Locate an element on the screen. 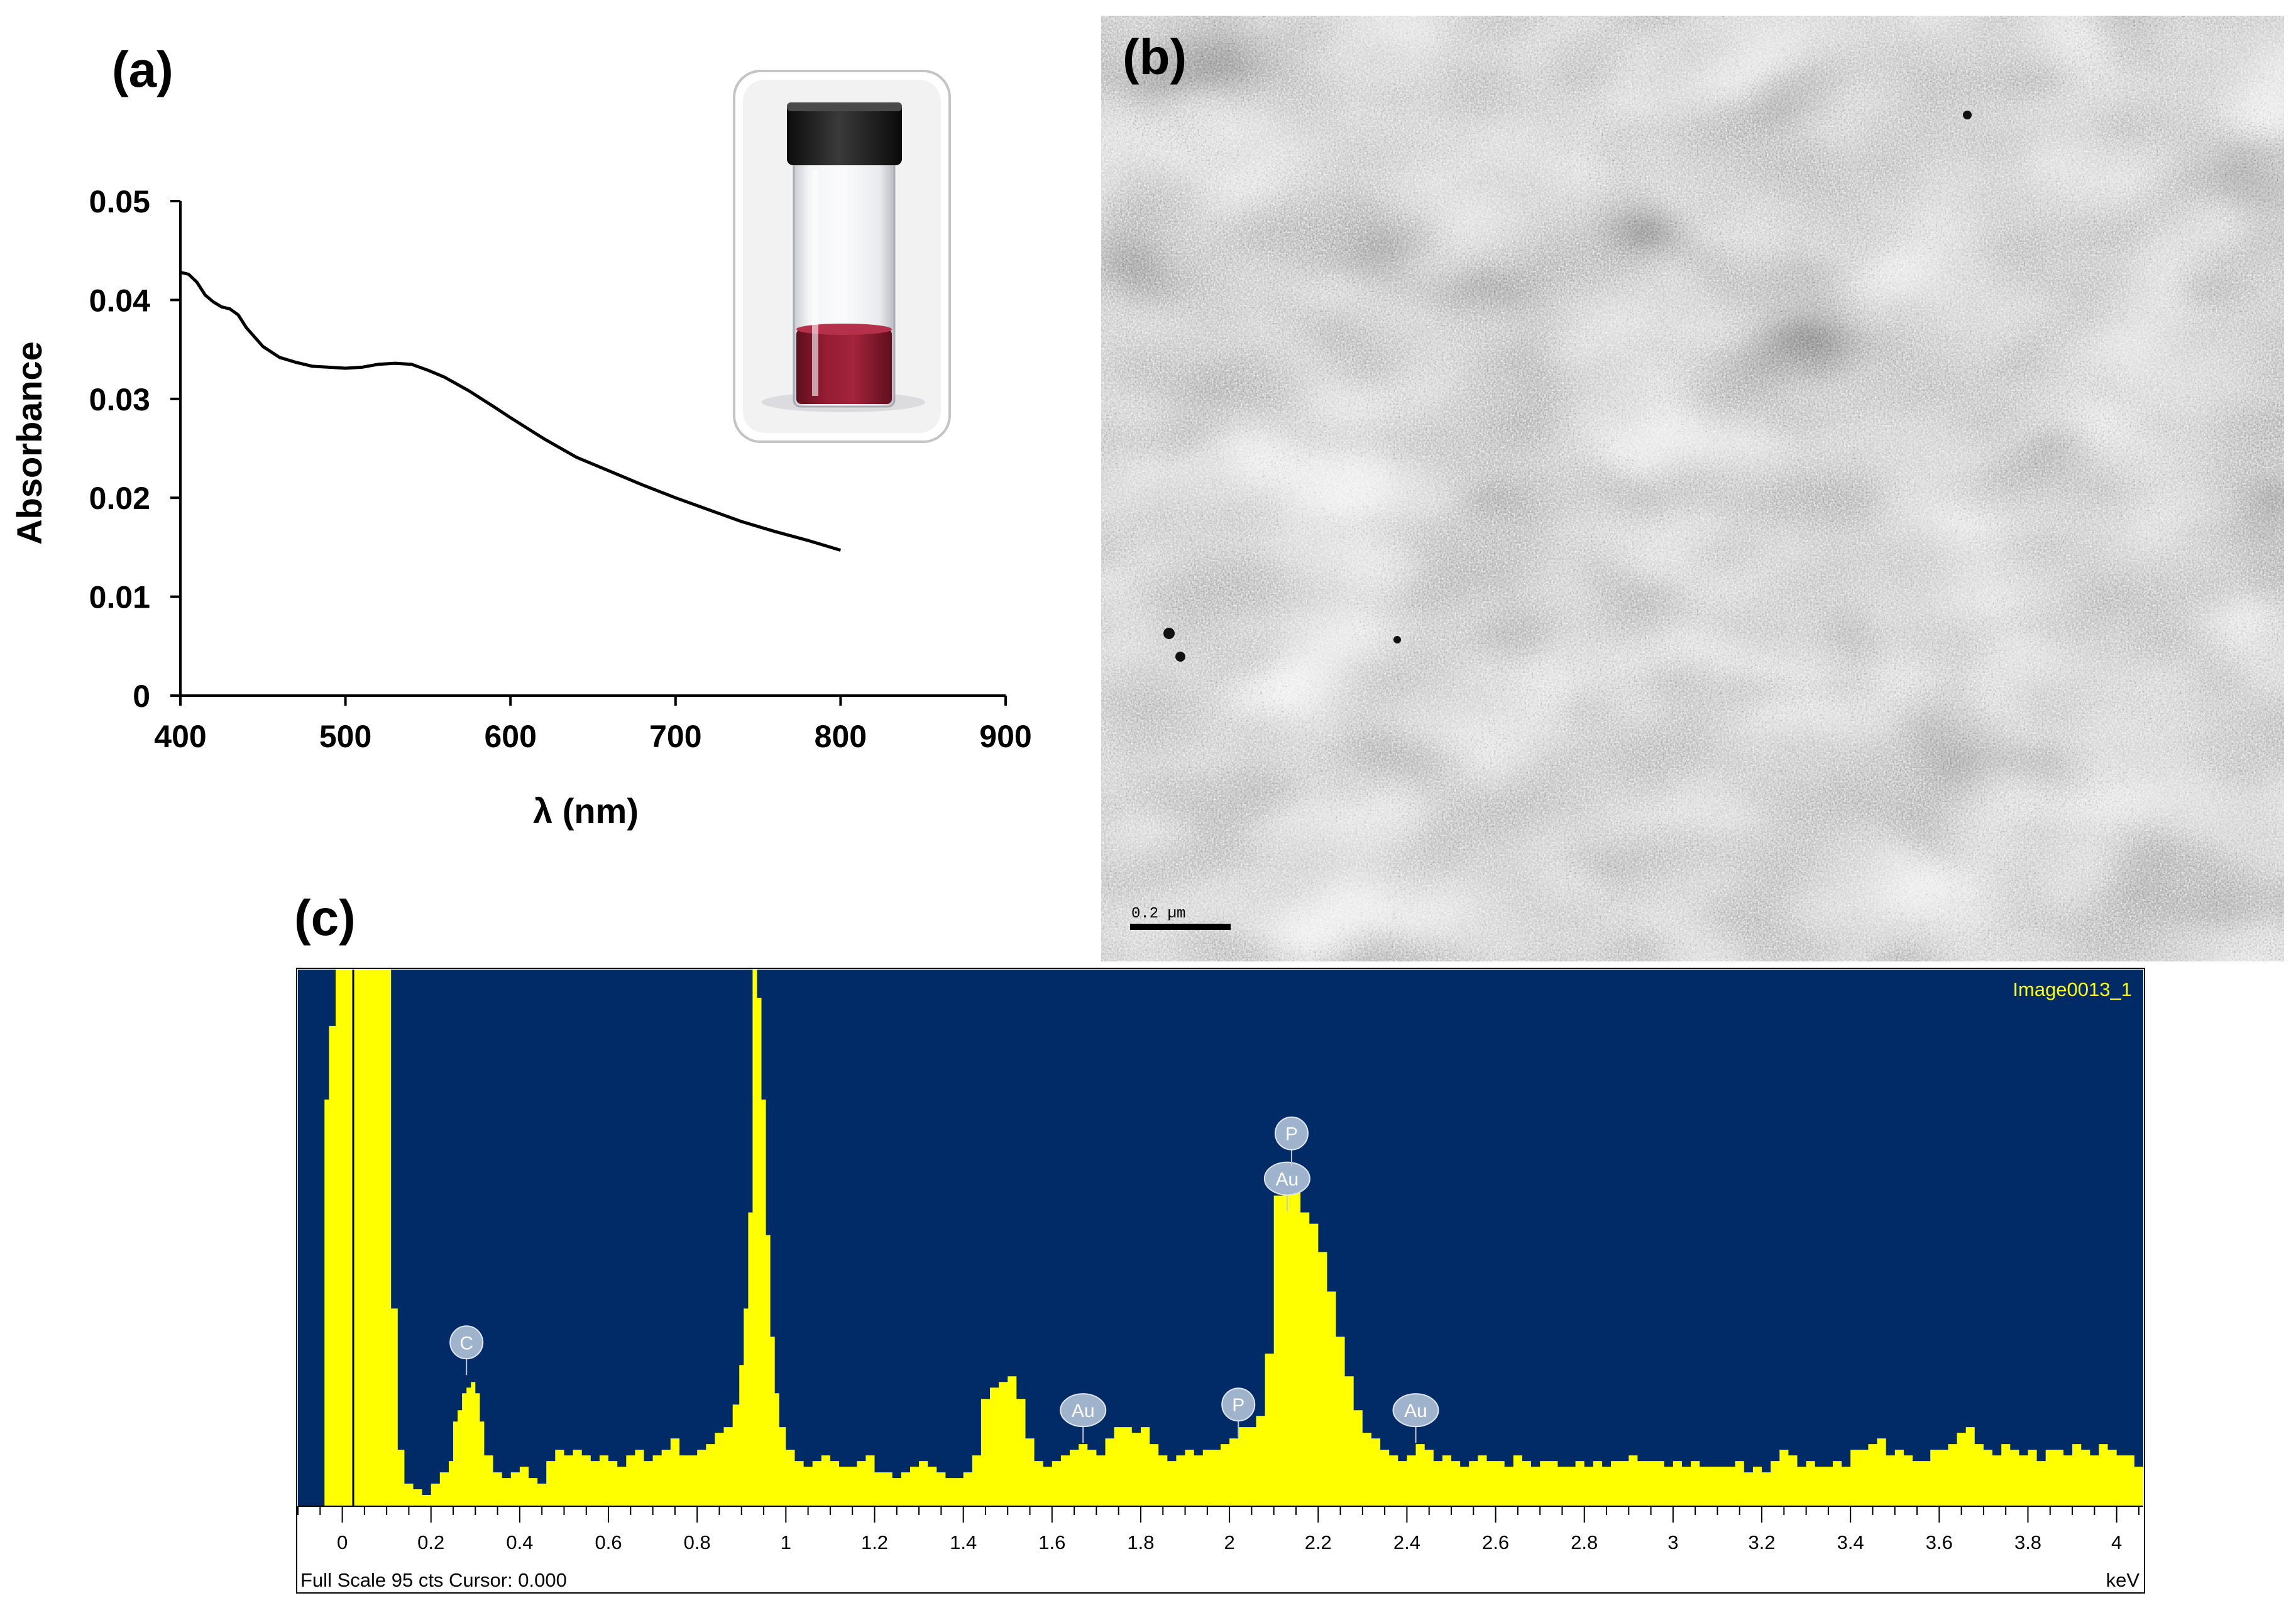 The height and width of the screenshot is (1603, 2296). absorbance-axes: 400 500 600 700 800 900 0 0.01 0.02 0.03 0.04 0.05 is located at coordinates (560, 469).